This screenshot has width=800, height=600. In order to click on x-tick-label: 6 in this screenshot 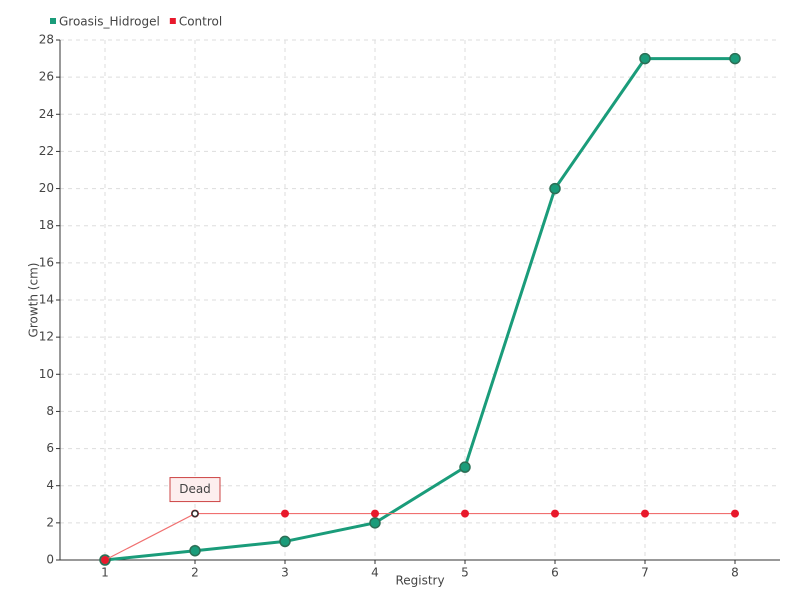, I will do `click(555, 573)`.